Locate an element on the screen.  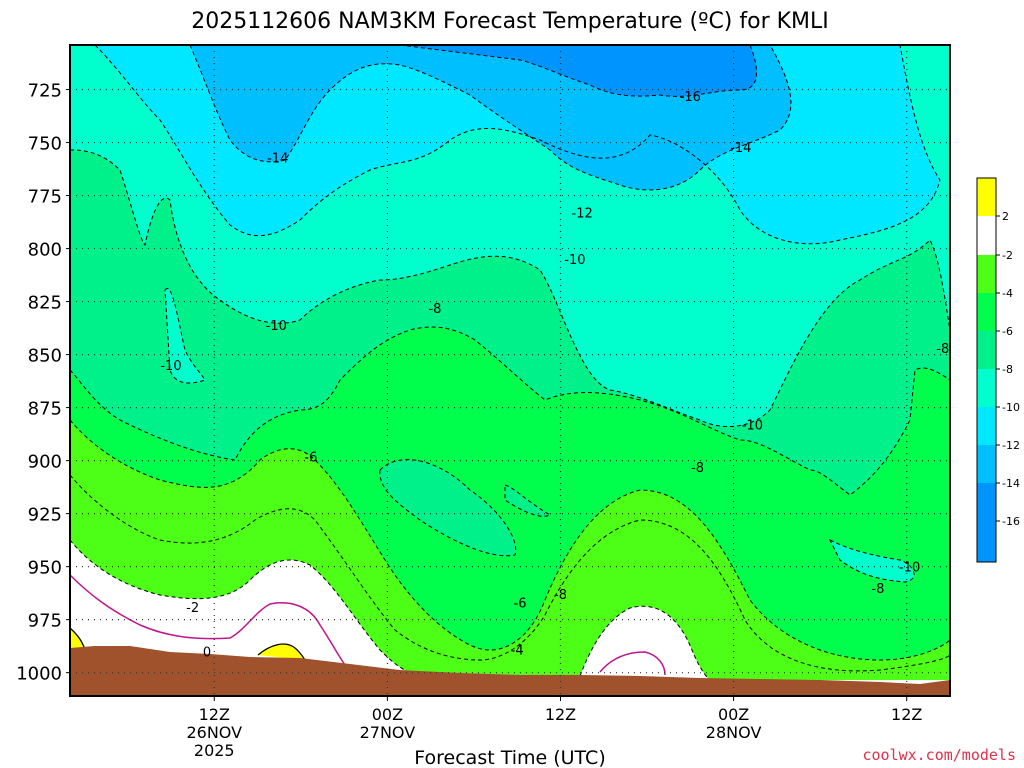
colorbar-label-8: -16 is located at coordinates (1011, 521).